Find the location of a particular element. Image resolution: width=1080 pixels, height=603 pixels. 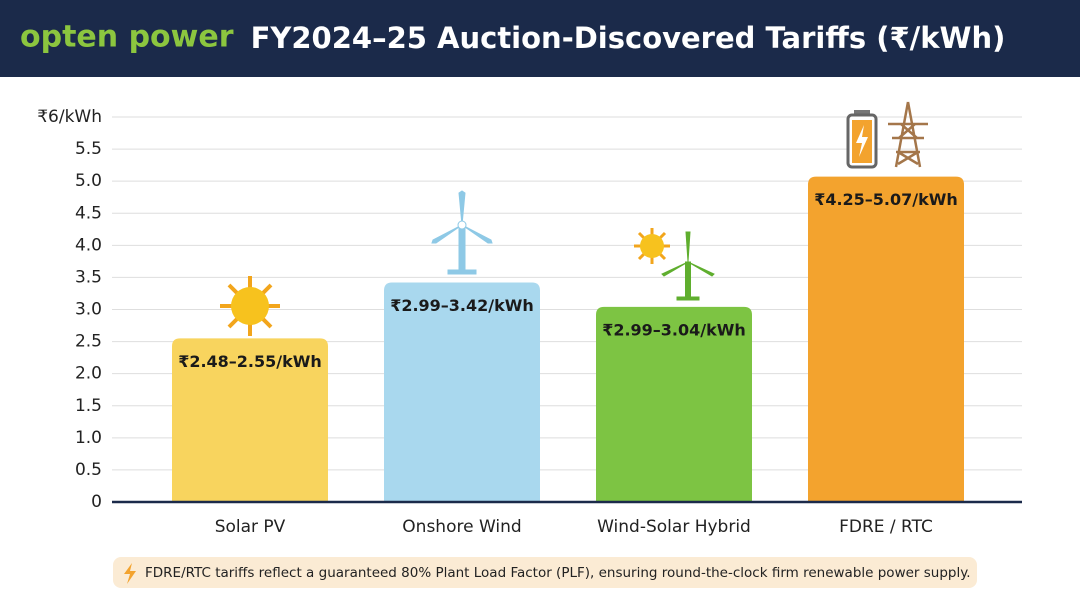

value-label: ₹2.99–3.04/kWh is located at coordinates (674, 329).